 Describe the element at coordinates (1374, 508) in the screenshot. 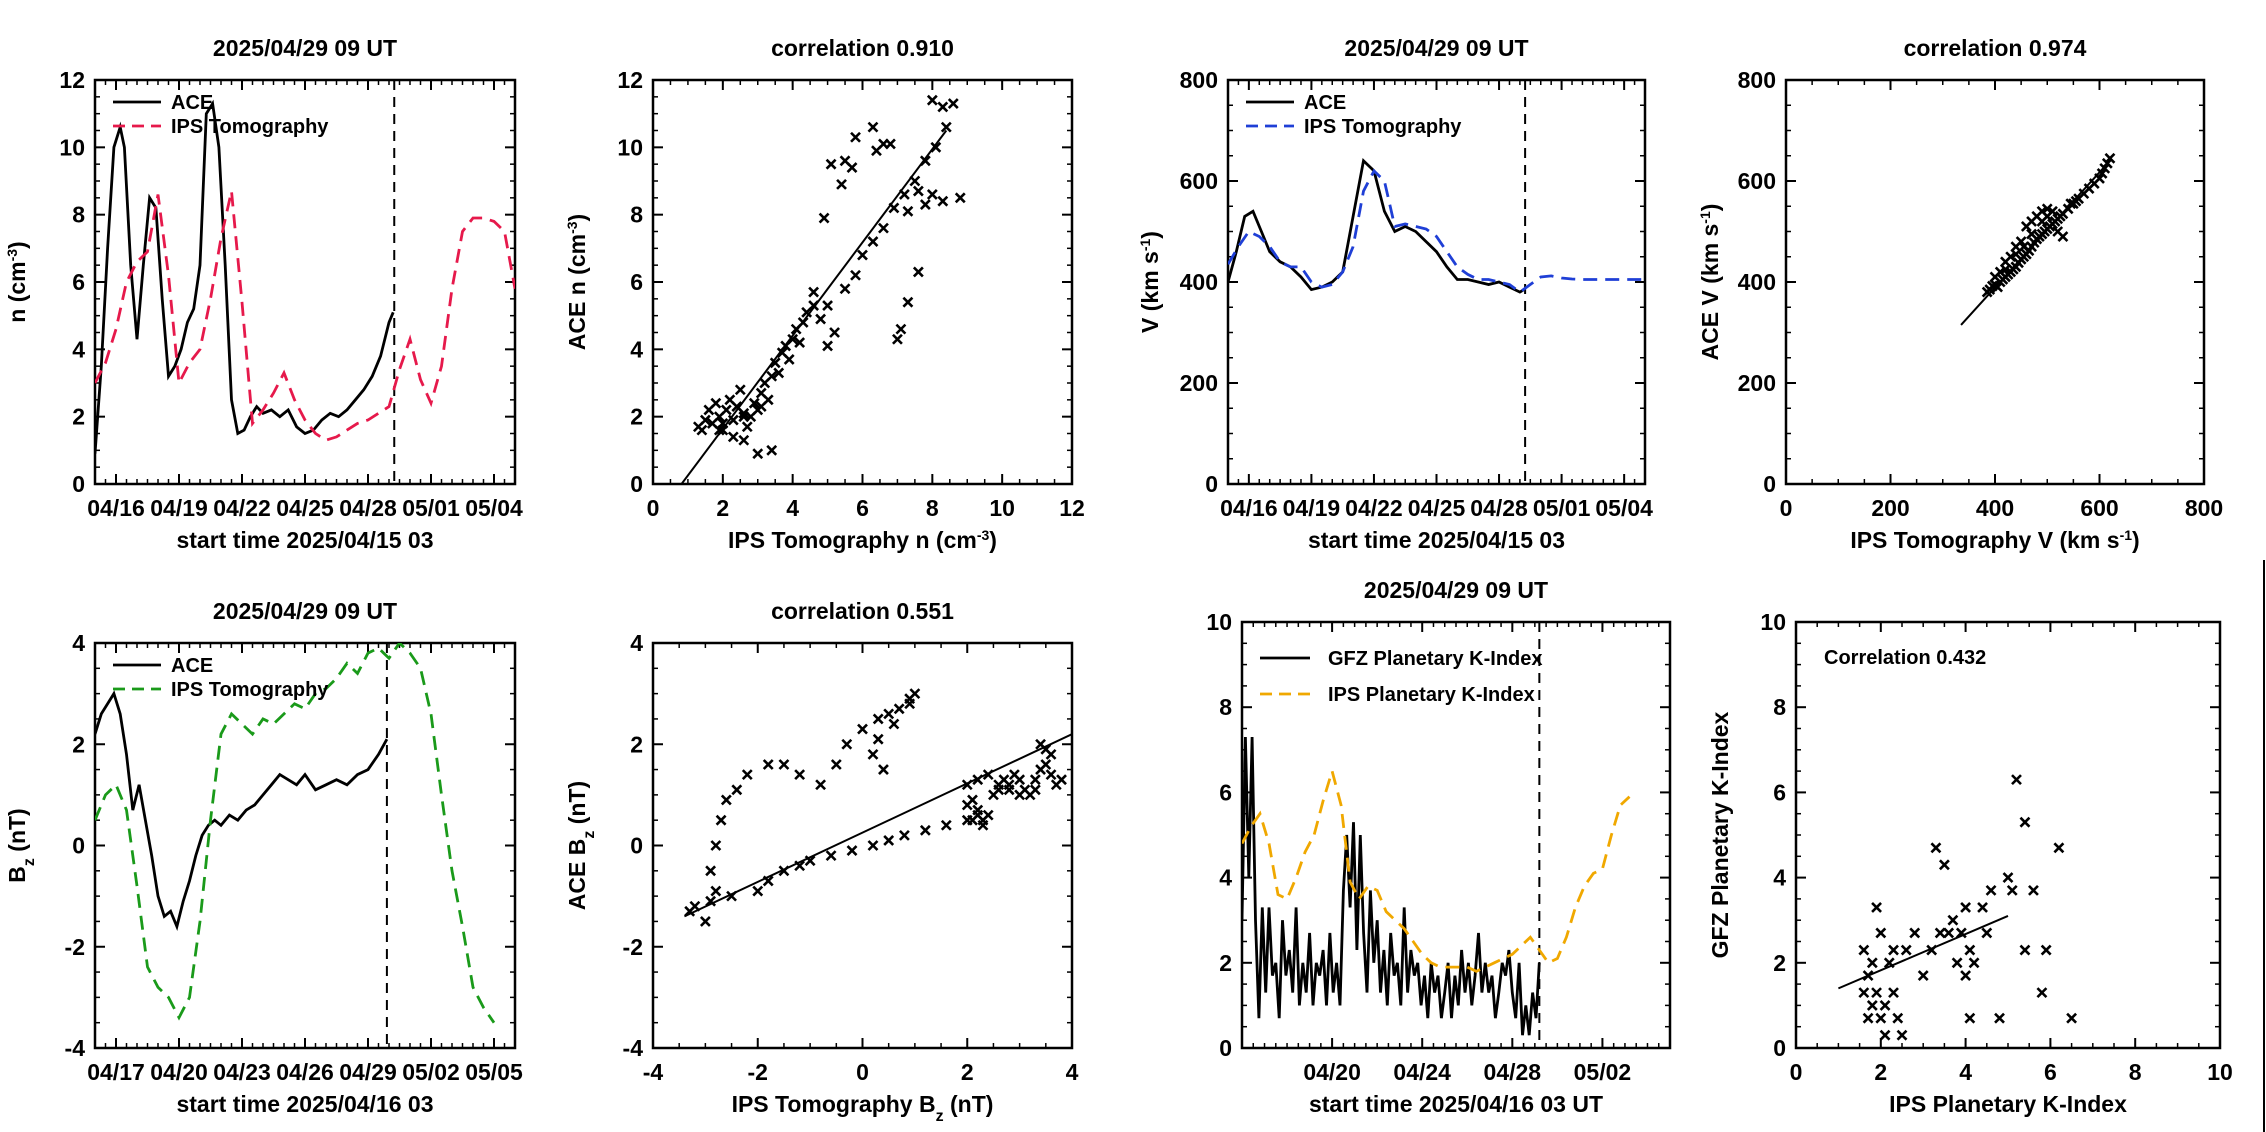

I see `x-tick-label: 04/22` at that location.